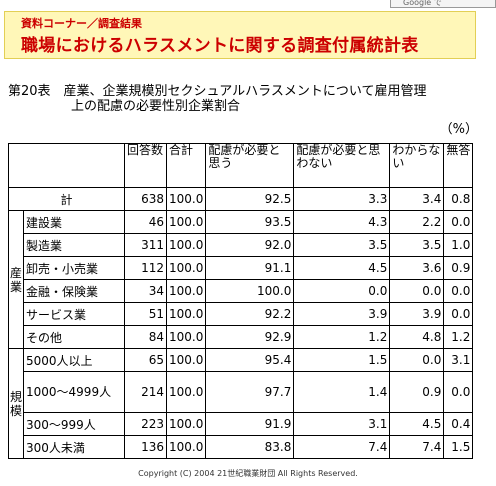 This screenshot has width=496, height=486. I want to click on group-label: 規模, so click(16, 403).